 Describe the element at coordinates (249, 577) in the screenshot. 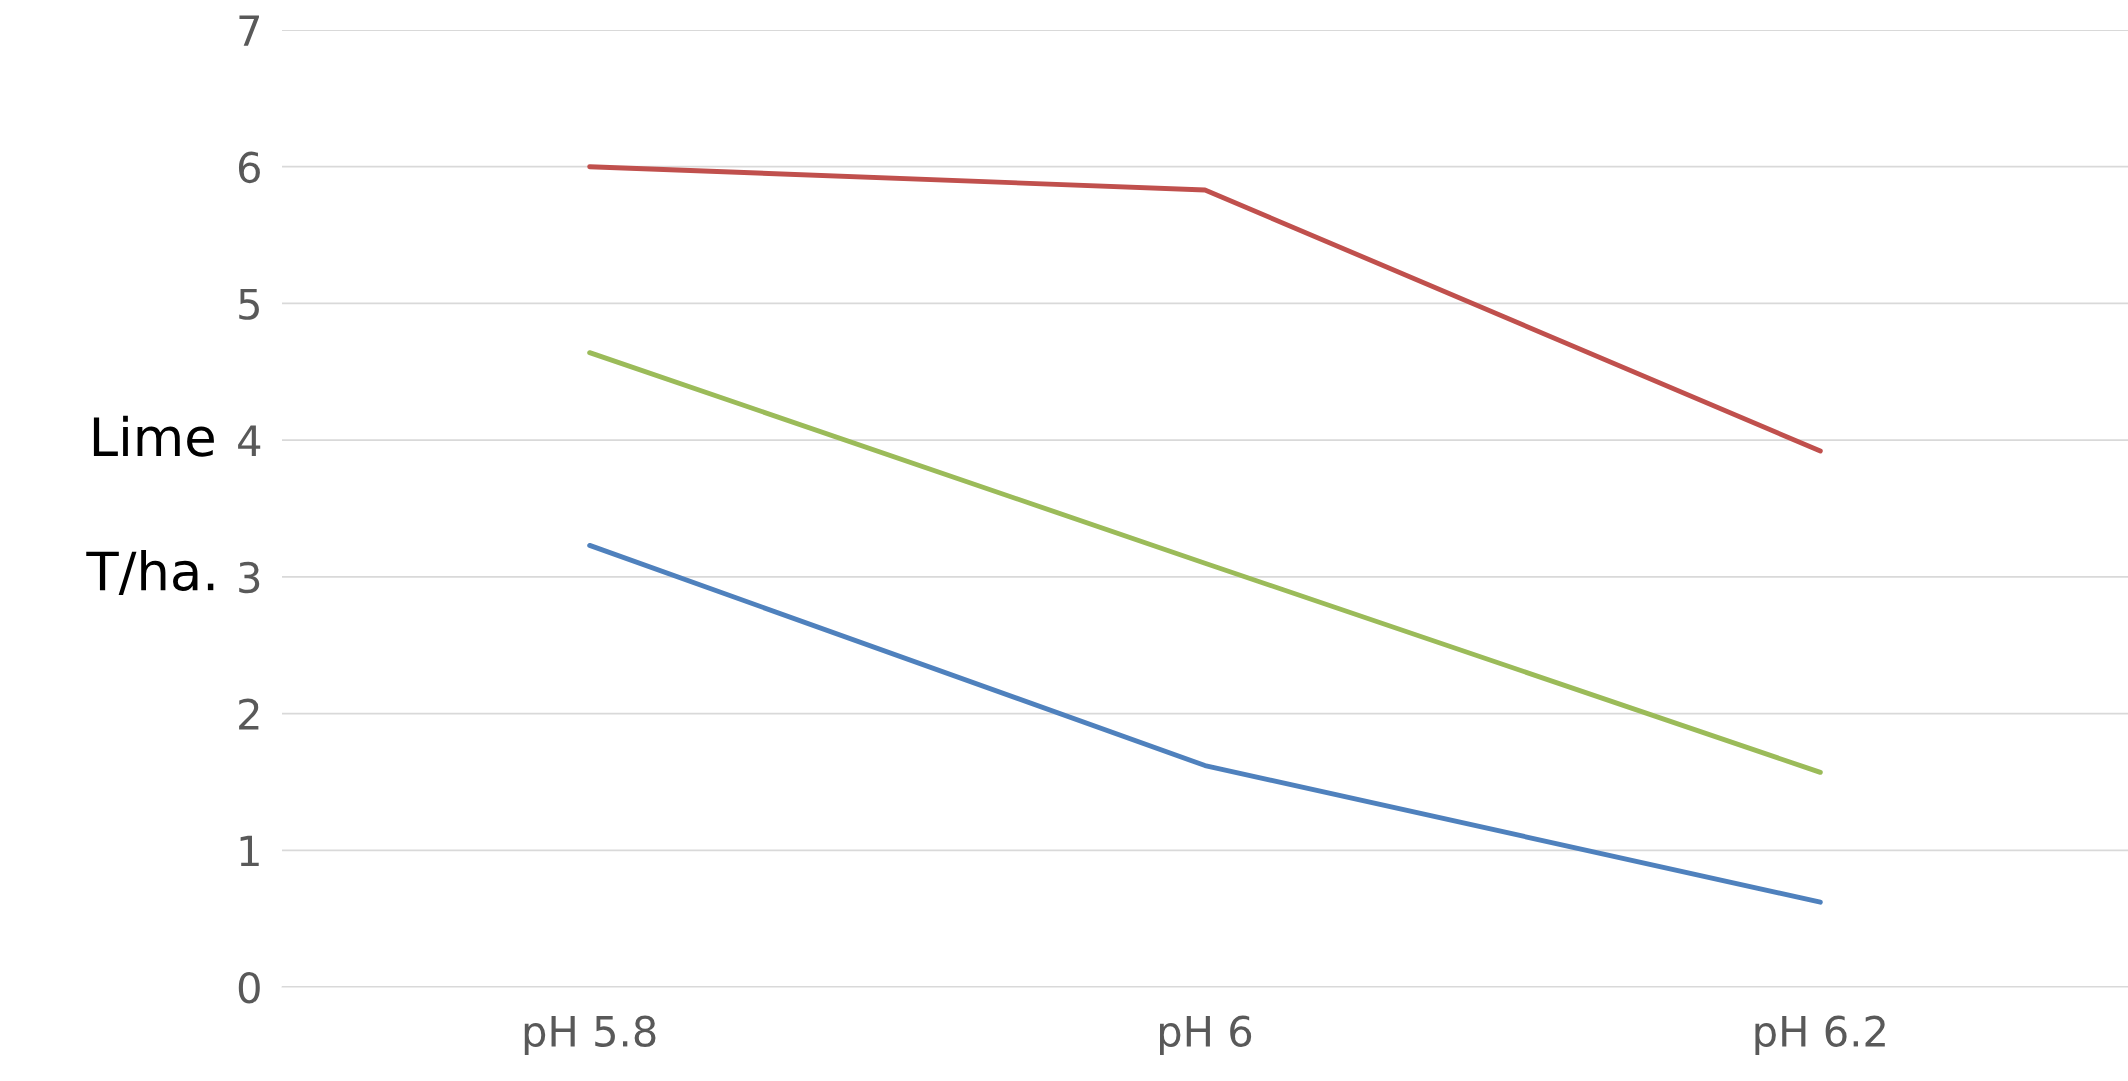

I see `y-tick-label: 3` at that location.